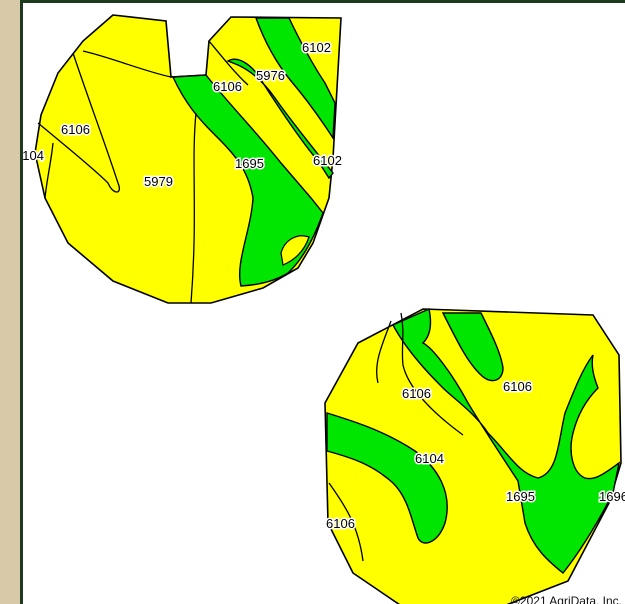 The width and height of the screenshot is (625, 604). I want to click on label-6106-south-a: 6106, so click(416, 393).